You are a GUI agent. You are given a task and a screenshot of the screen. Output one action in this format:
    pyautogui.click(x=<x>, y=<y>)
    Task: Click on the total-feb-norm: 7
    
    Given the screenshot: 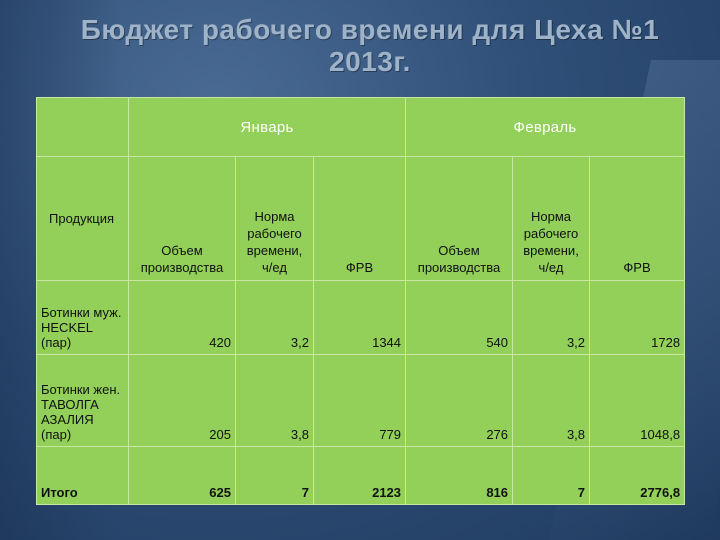 What is the action you would take?
    pyautogui.click(x=551, y=475)
    